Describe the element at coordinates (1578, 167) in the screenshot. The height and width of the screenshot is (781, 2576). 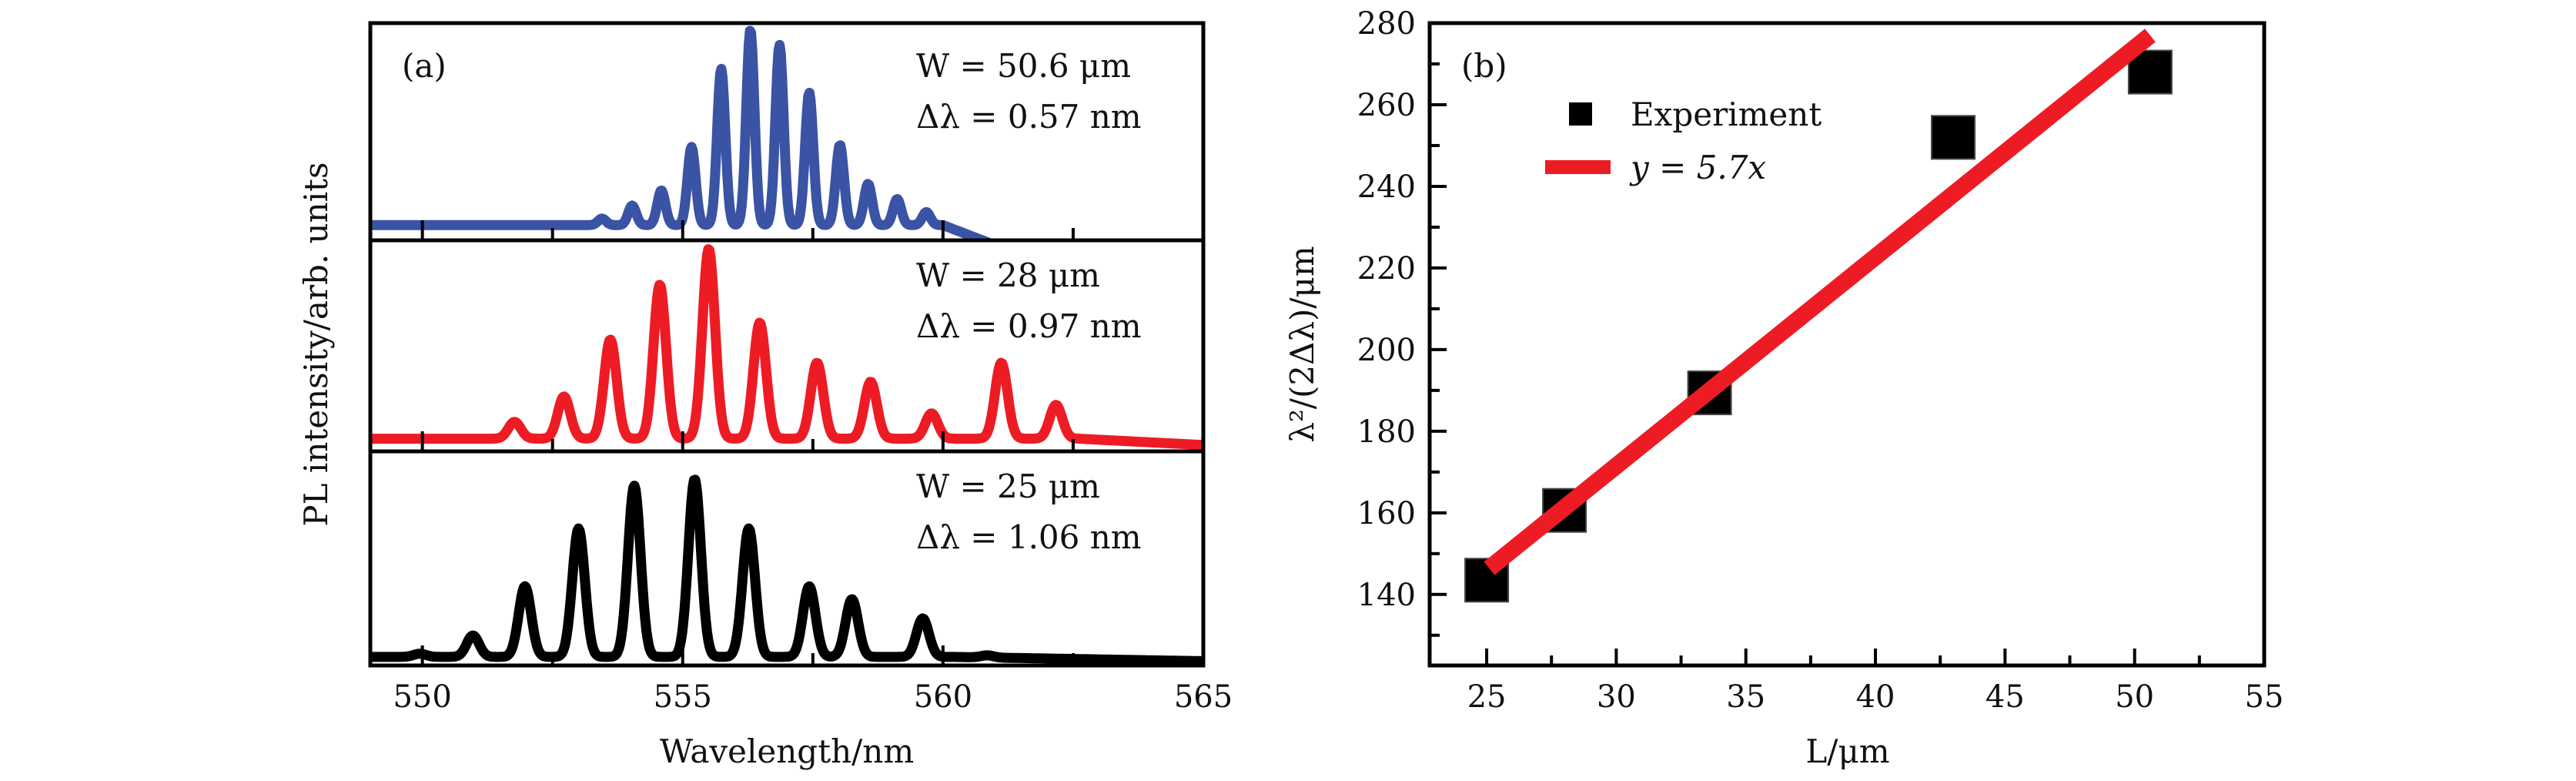
I see `legend-fit-swatch` at that location.